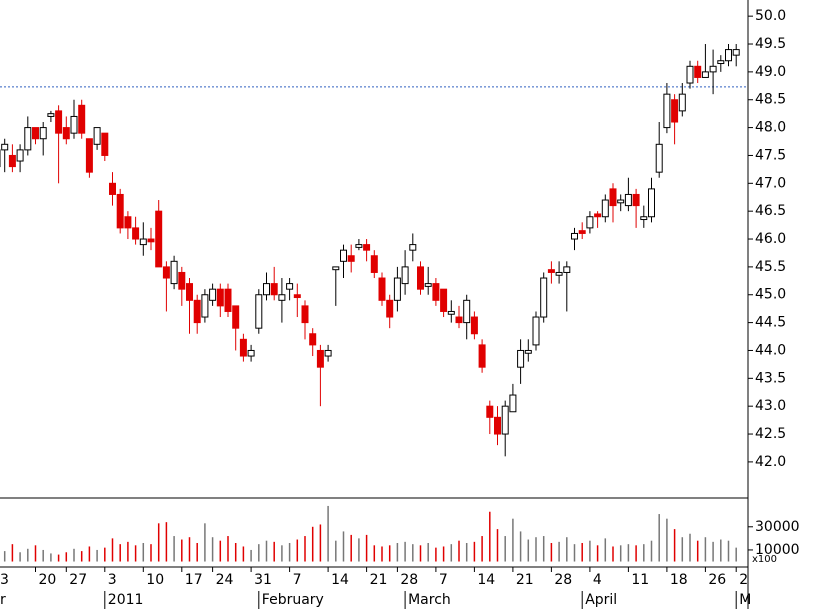 This screenshot has width=817, height=609. Describe the element at coordinates (770, 350) in the screenshot. I see `y-tick-label: 44.0` at that location.